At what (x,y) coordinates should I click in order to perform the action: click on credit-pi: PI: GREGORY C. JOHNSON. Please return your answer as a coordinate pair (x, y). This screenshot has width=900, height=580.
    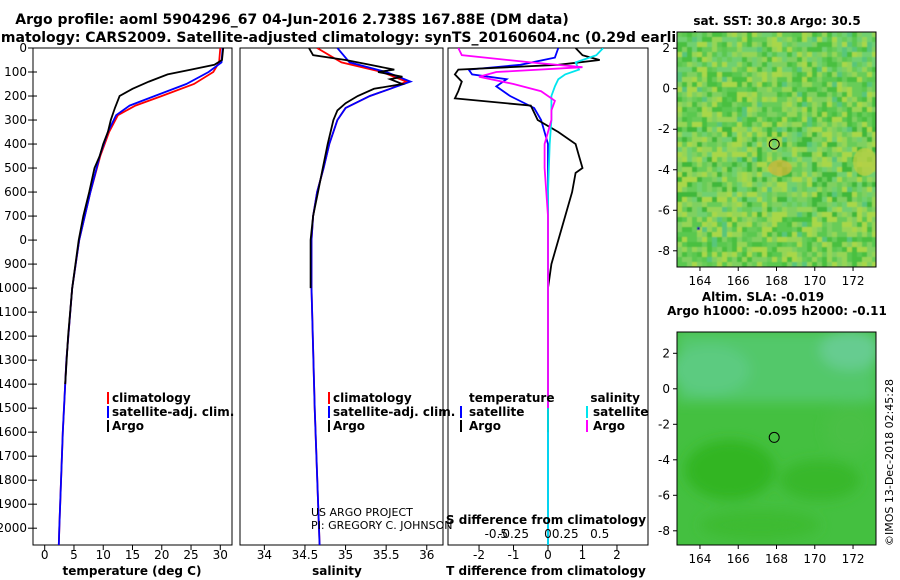
    Looking at the image, I should click on (381, 525).